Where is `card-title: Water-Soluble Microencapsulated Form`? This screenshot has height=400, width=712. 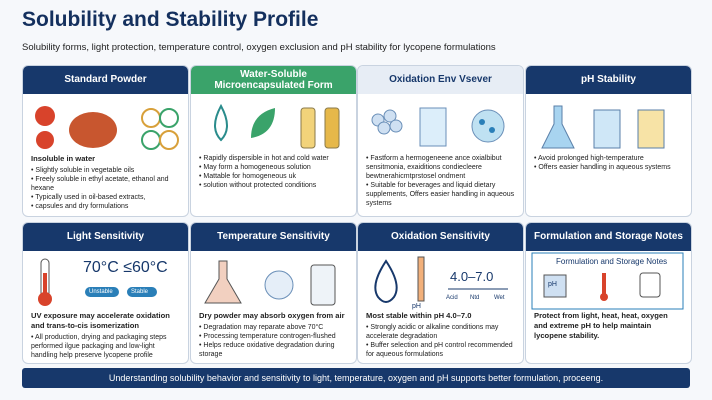 card-title: Water-Soluble Microencapsulated Form is located at coordinates (273, 80).